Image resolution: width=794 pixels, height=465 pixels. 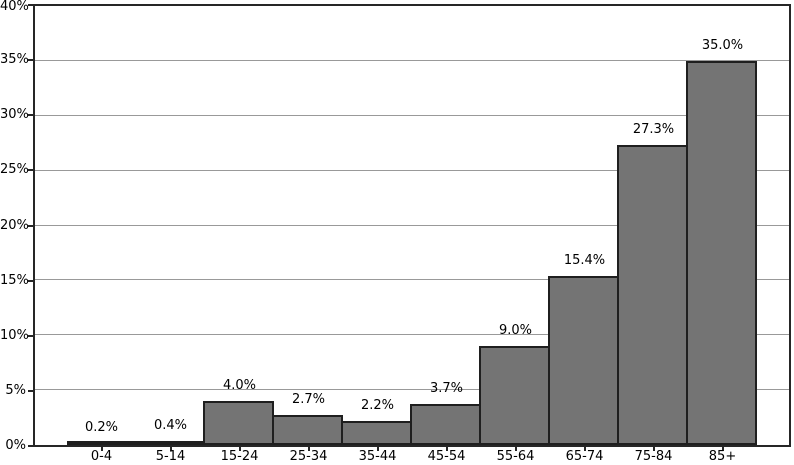 I want to click on bar-value-label-65-74: 15.4%, so click(x=584, y=260).